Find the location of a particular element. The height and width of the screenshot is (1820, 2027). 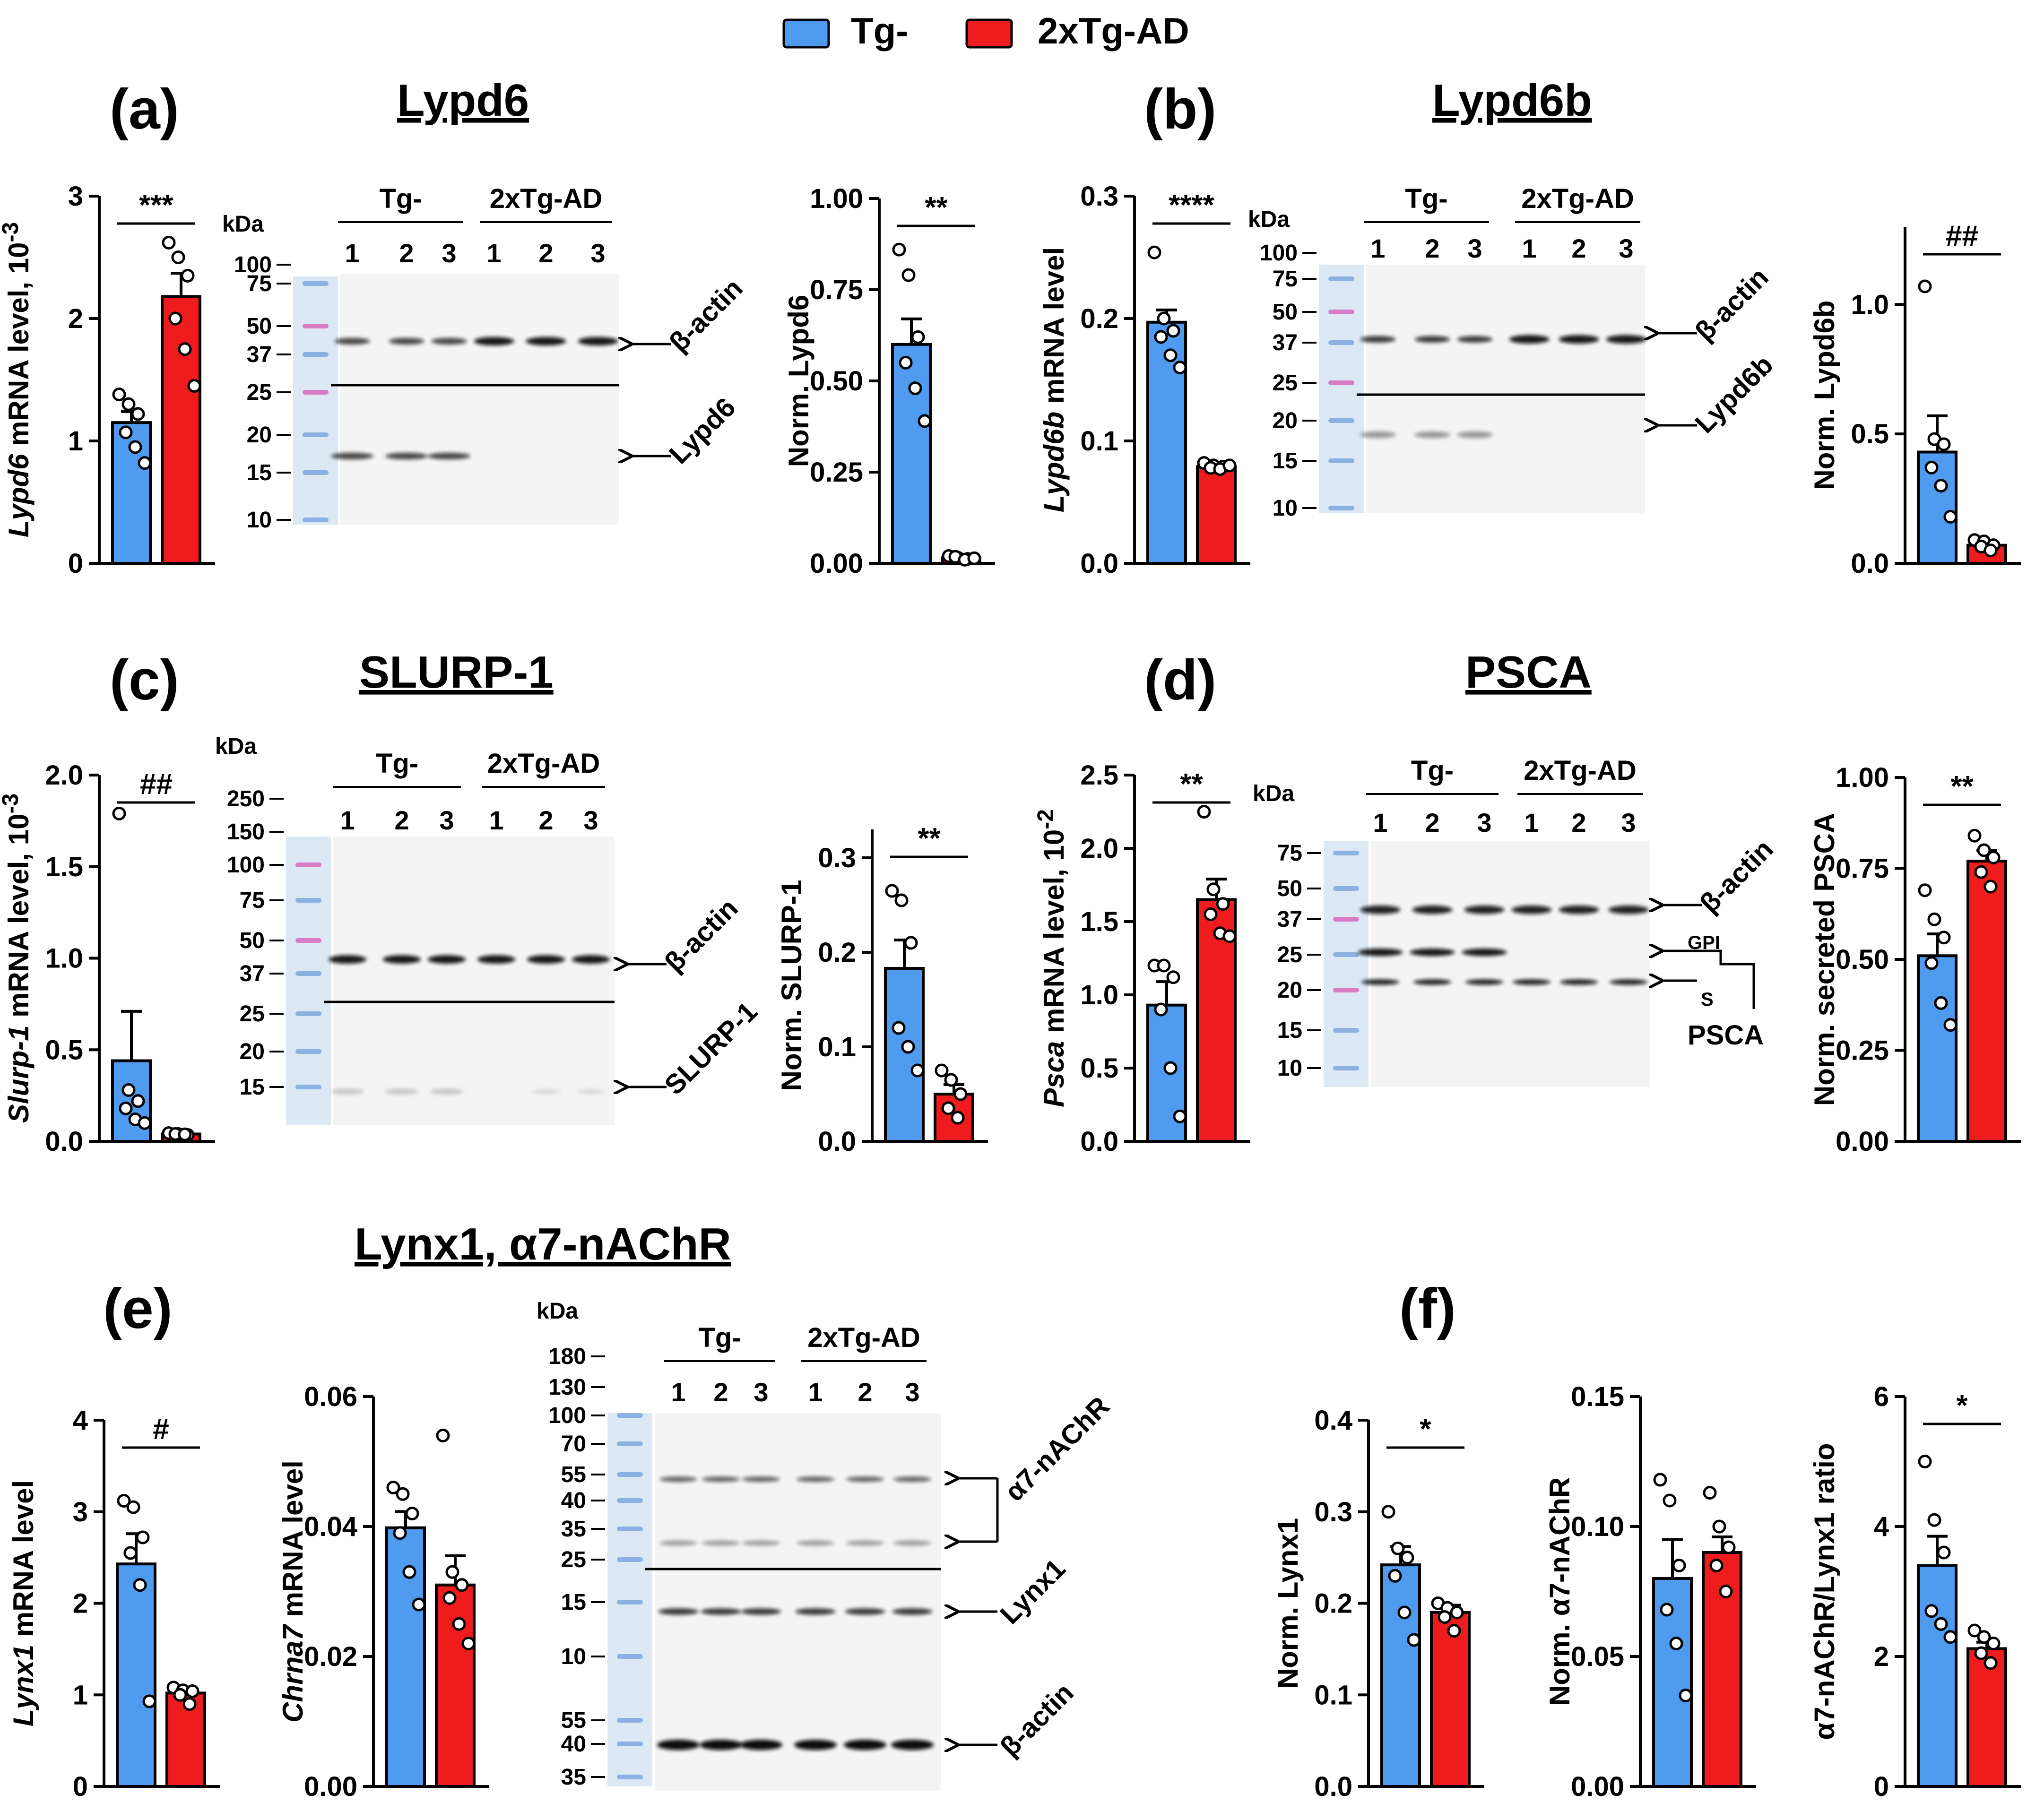

marker-label: 70 is located at coordinates (574, 1444).